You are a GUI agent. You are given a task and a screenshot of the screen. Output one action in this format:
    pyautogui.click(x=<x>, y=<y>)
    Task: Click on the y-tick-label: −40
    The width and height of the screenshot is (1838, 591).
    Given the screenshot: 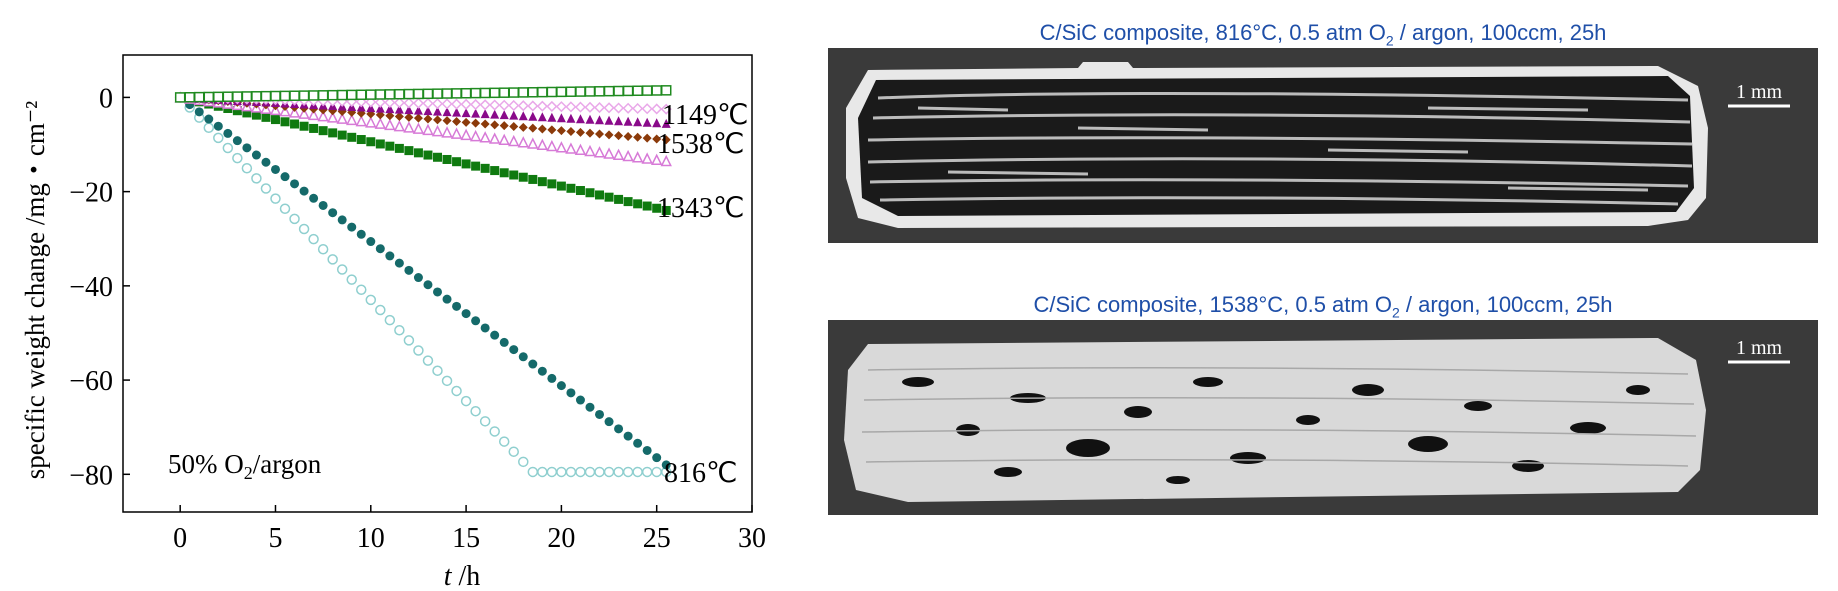 What is the action you would take?
    pyautogui.click(x=91, y=287)
    